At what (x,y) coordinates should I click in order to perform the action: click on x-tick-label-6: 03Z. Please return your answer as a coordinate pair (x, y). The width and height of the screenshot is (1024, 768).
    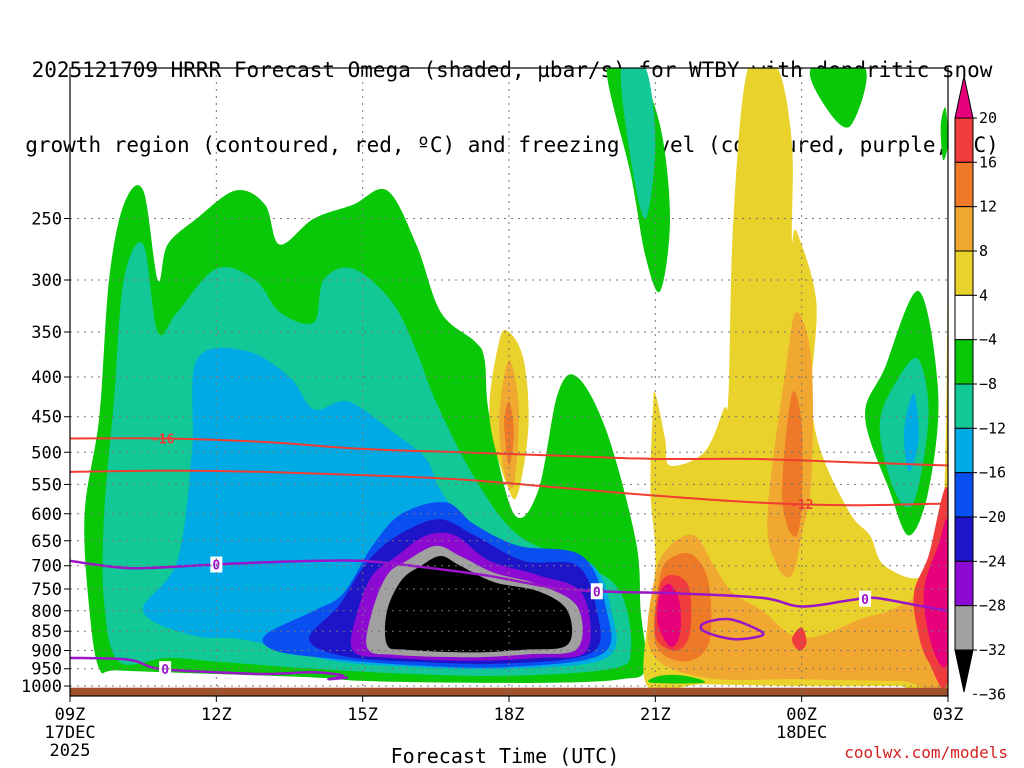
    Looking at the image, I should click on (948, 715).